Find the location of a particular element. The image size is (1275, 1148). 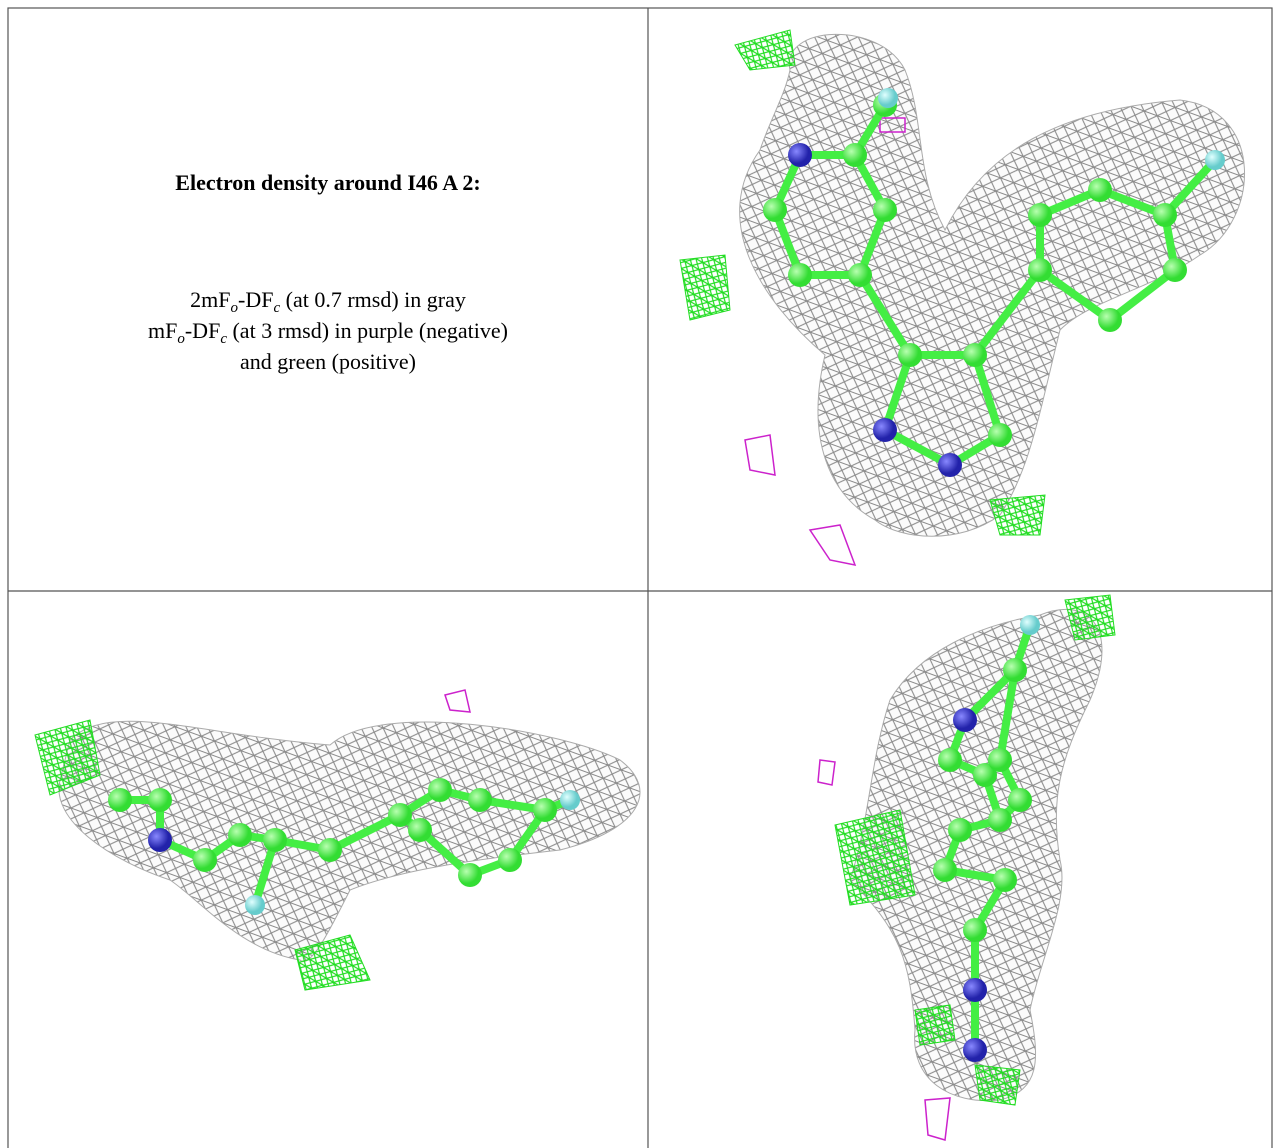

caption-text: mF is located at coordinates (163, 330).